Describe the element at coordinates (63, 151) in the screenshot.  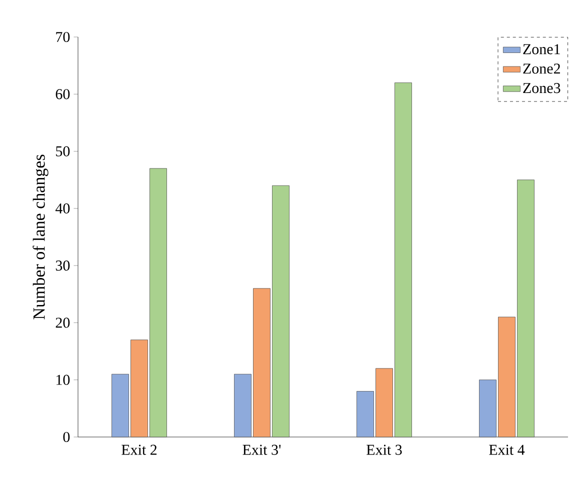
I see `y-tick-label: 50` at that location.